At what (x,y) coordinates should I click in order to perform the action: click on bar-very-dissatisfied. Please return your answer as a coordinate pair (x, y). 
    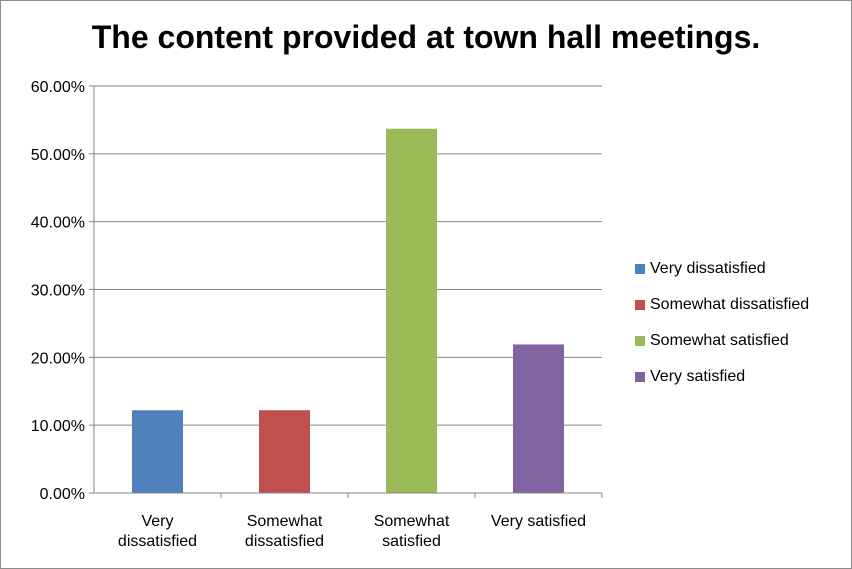
    Looking at the image, I should click on (157, 451).